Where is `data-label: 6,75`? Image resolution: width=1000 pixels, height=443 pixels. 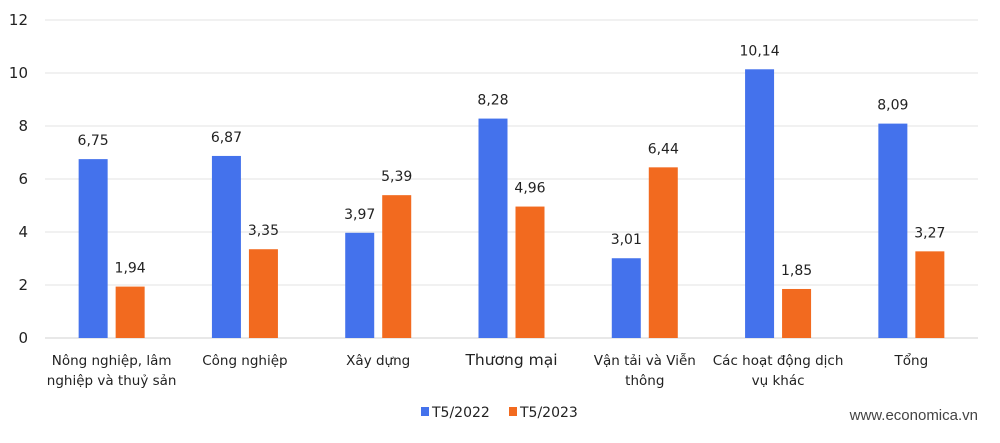
data-label: 6,75 is located at coordinates (93, 141).